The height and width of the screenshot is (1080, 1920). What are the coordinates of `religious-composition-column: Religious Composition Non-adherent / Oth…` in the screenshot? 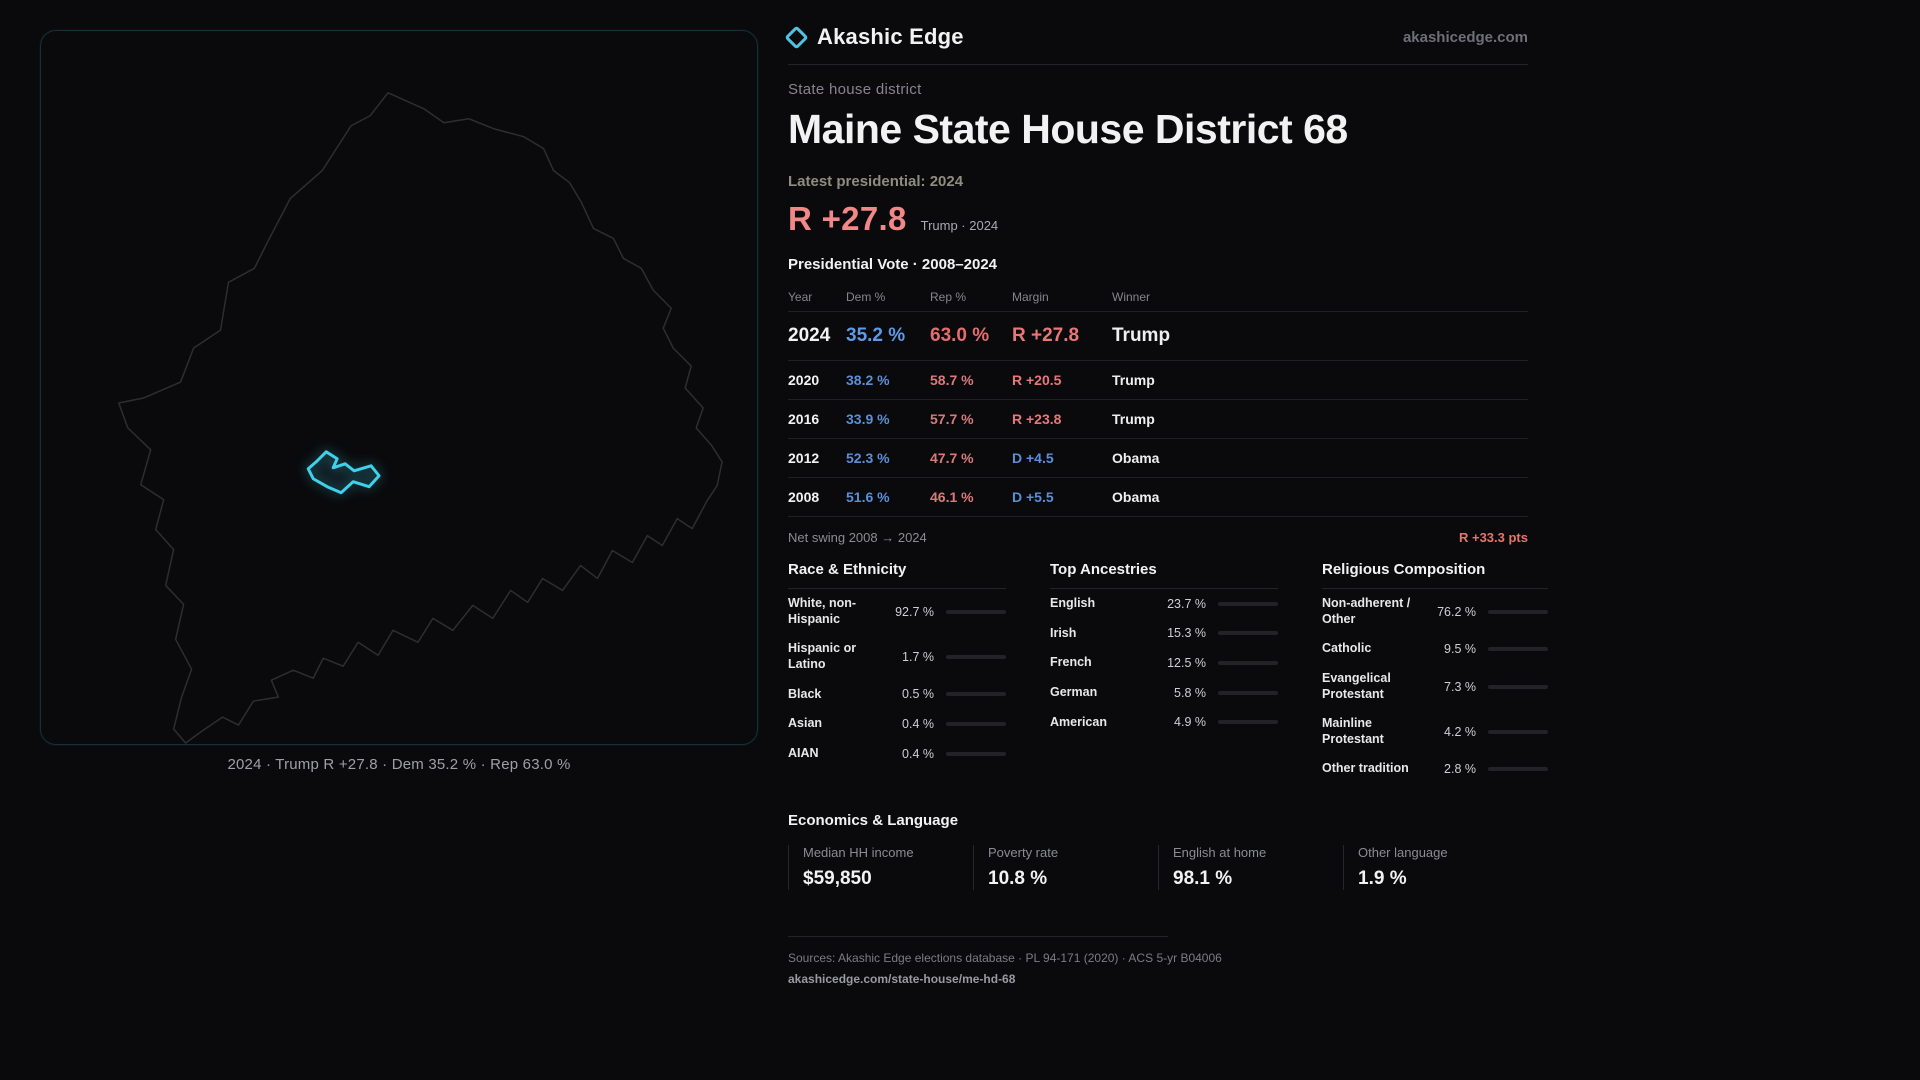 It's located at (1435, 672).